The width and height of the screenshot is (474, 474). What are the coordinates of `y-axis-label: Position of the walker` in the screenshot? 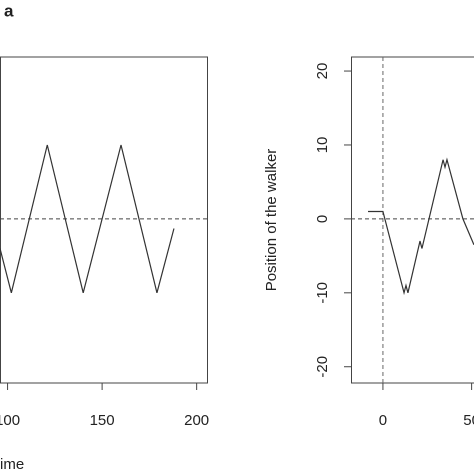 It's located at (271, 220).